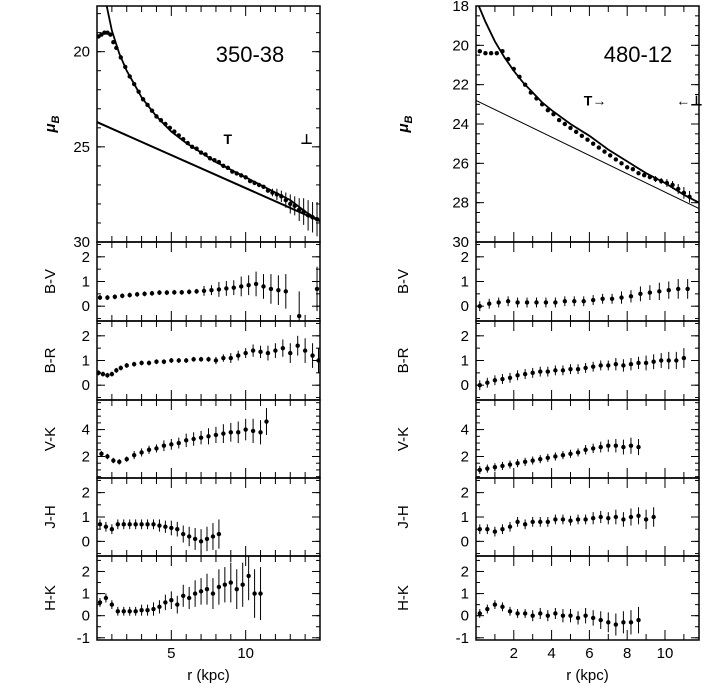  What do you see at coordinates (208, 172) in the screenshot?
I see `disk-fit-line` at bounding box center [208, 172].